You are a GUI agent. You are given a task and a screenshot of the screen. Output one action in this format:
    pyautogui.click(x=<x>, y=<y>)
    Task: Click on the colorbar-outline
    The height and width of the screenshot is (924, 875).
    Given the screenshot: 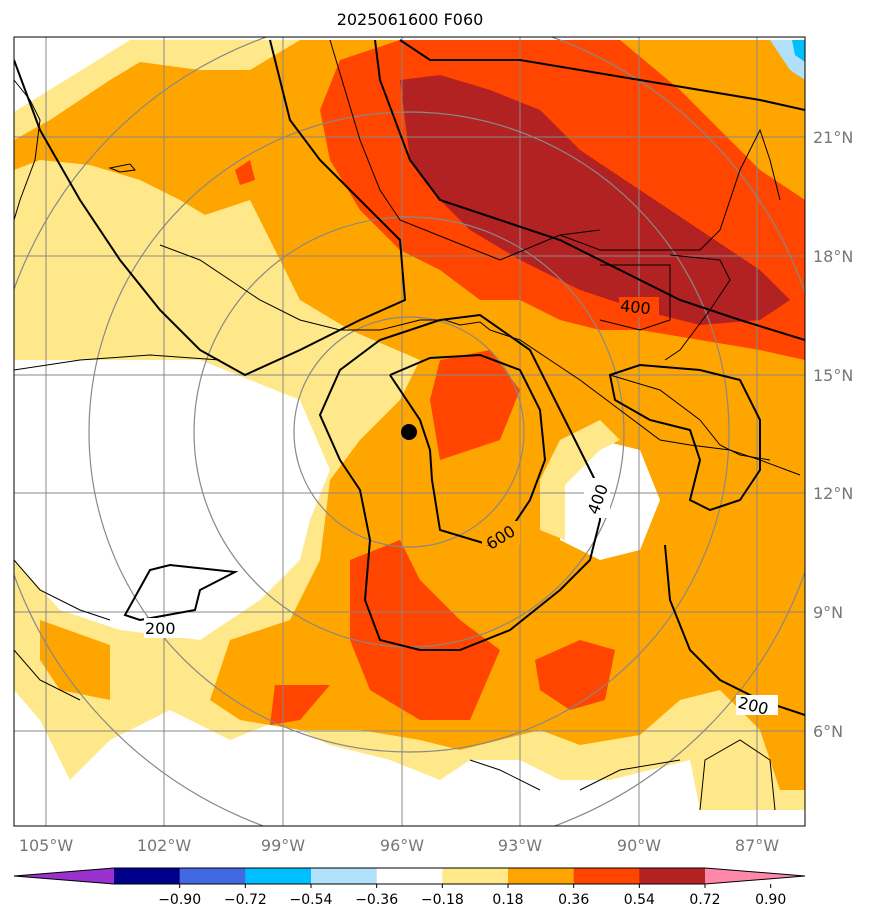 What is the action you would take?
    pyautogui.click(x=409, y=876)
    